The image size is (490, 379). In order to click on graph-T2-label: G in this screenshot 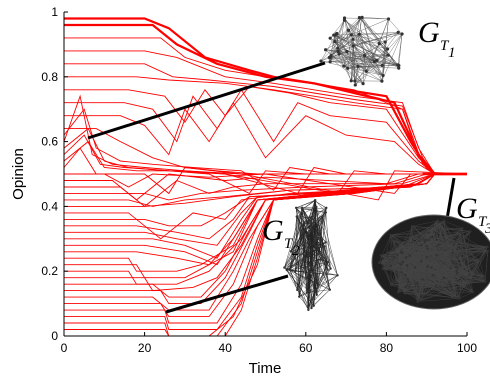, I will do `click(273, 230)`.